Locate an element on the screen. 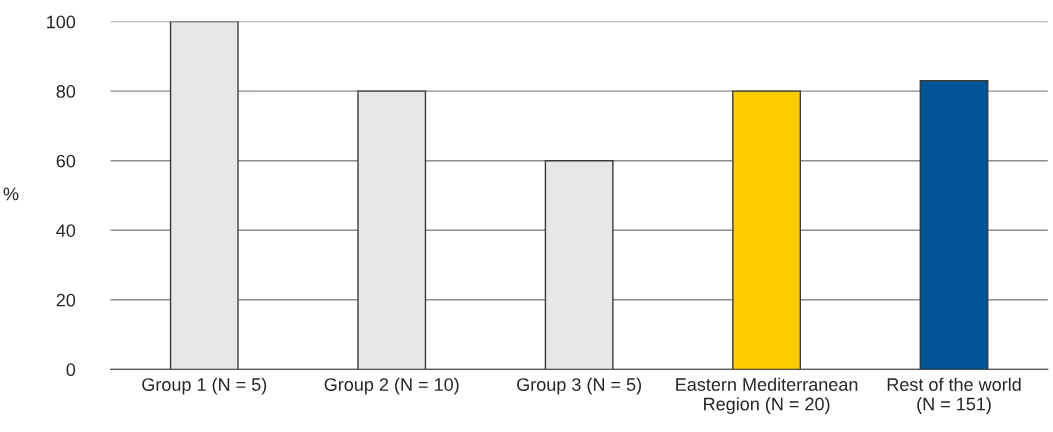 The height and width of the screenshot is (432, 1053). y-tick-label: 40 is located at coordinates (66, 230).